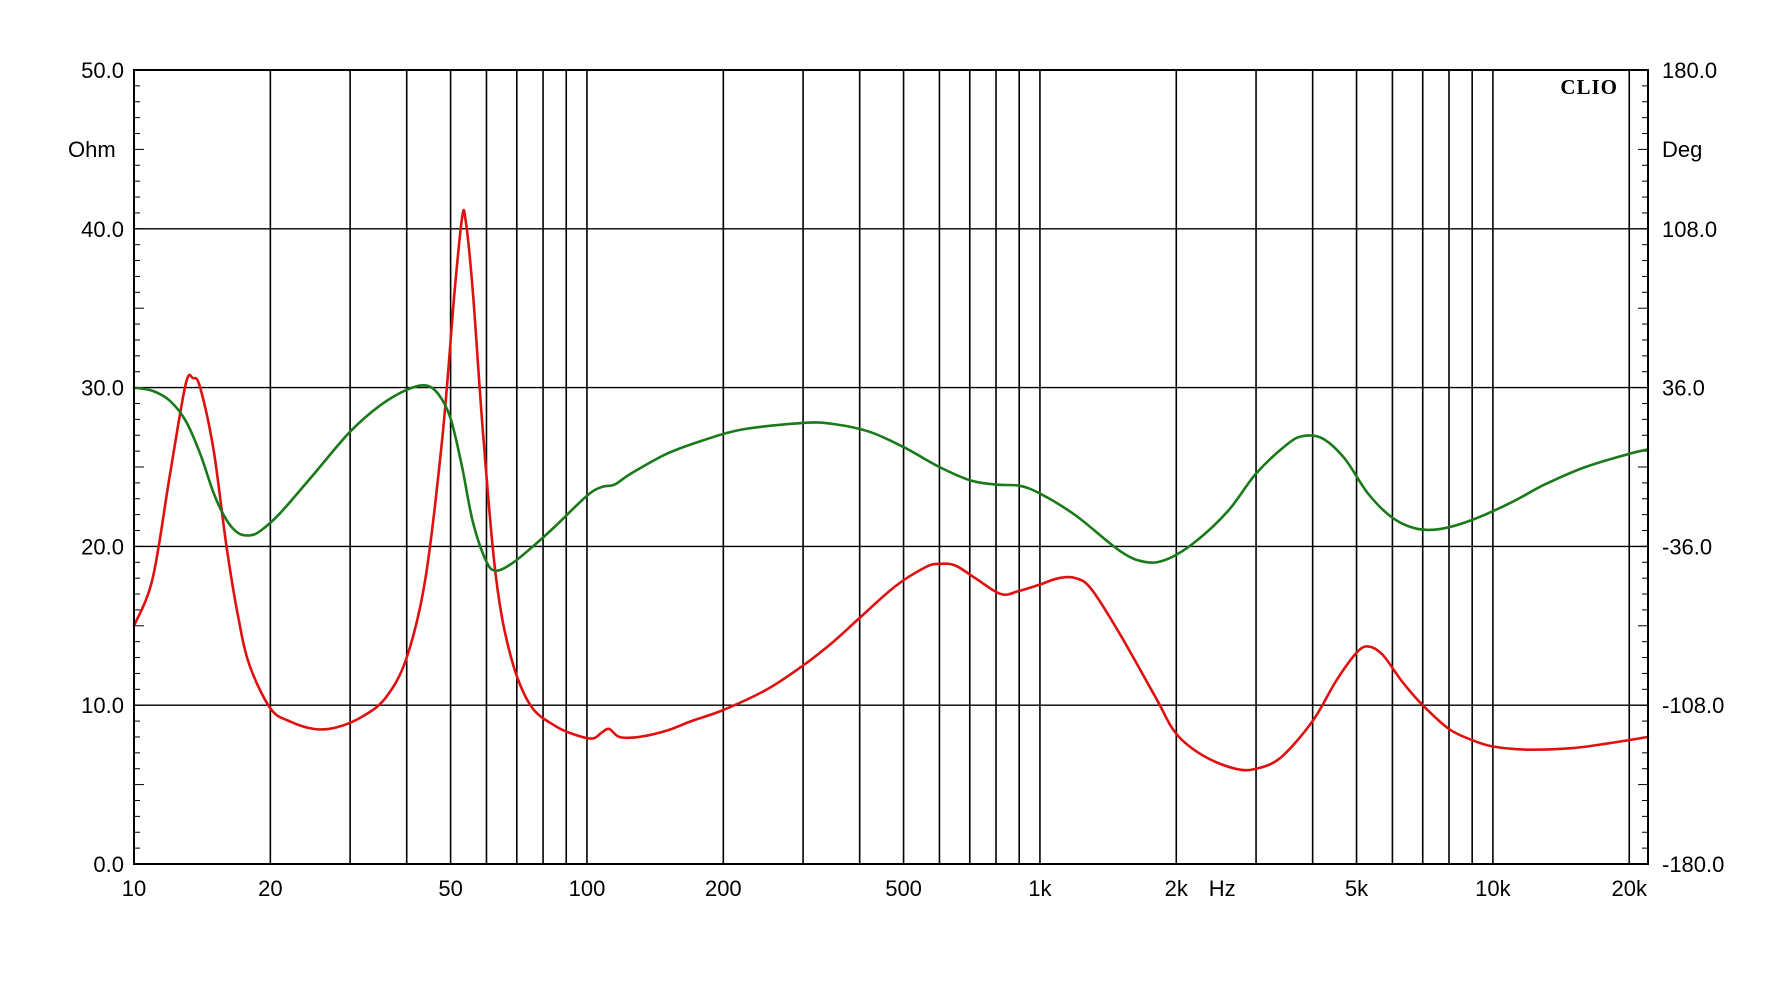  I want to click on x-tick-label: 2k, so click(1177, 888).